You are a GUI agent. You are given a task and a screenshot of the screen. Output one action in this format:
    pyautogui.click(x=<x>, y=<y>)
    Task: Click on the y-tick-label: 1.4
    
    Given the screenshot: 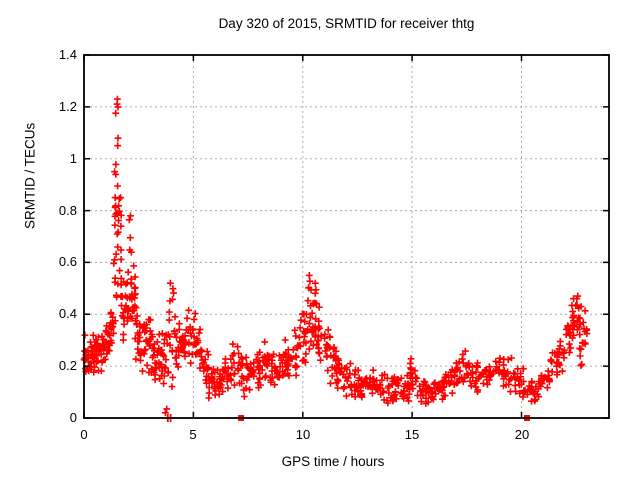 What is the action you would take?
    pyautogui.click(x=67, y=54)
    